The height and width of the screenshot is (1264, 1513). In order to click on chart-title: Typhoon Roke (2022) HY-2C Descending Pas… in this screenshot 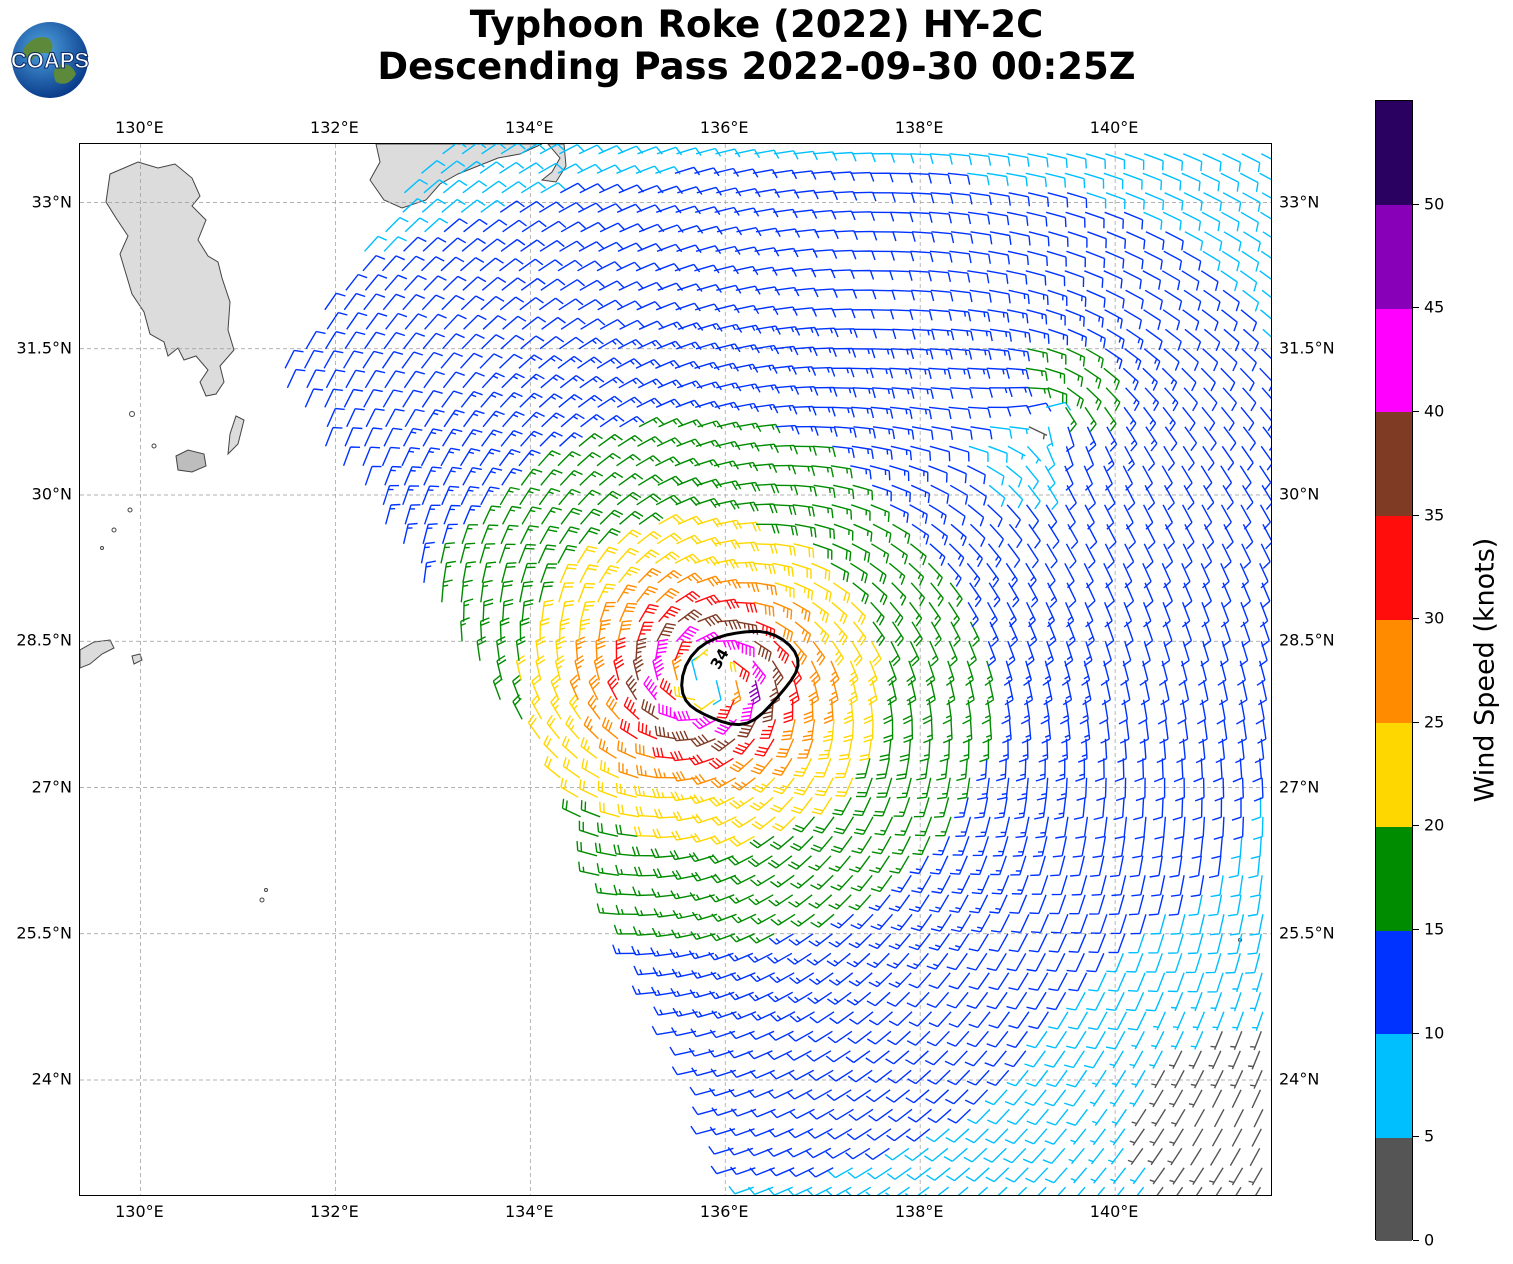, I will do `click(756, 46)`.